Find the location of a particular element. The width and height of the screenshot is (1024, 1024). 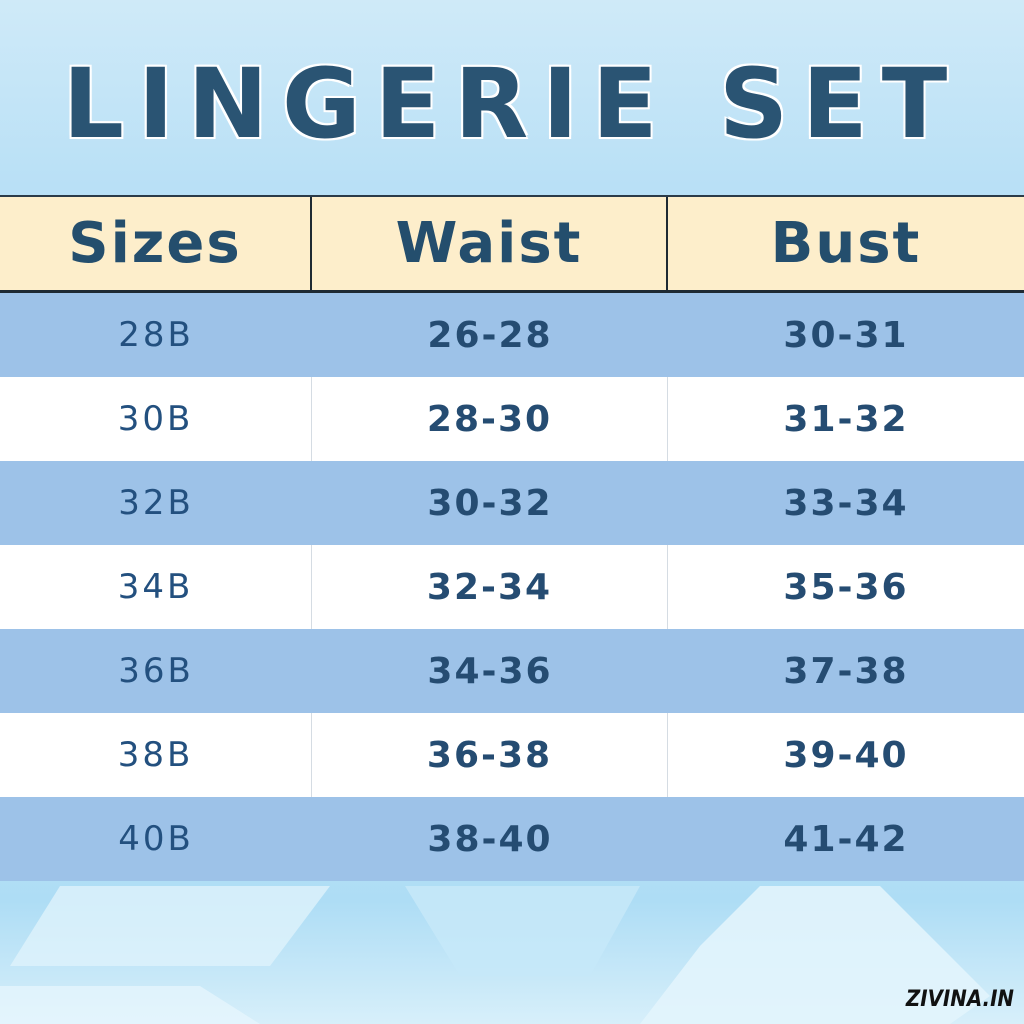

decorative-hexagons is located at coordinates (495, 955).